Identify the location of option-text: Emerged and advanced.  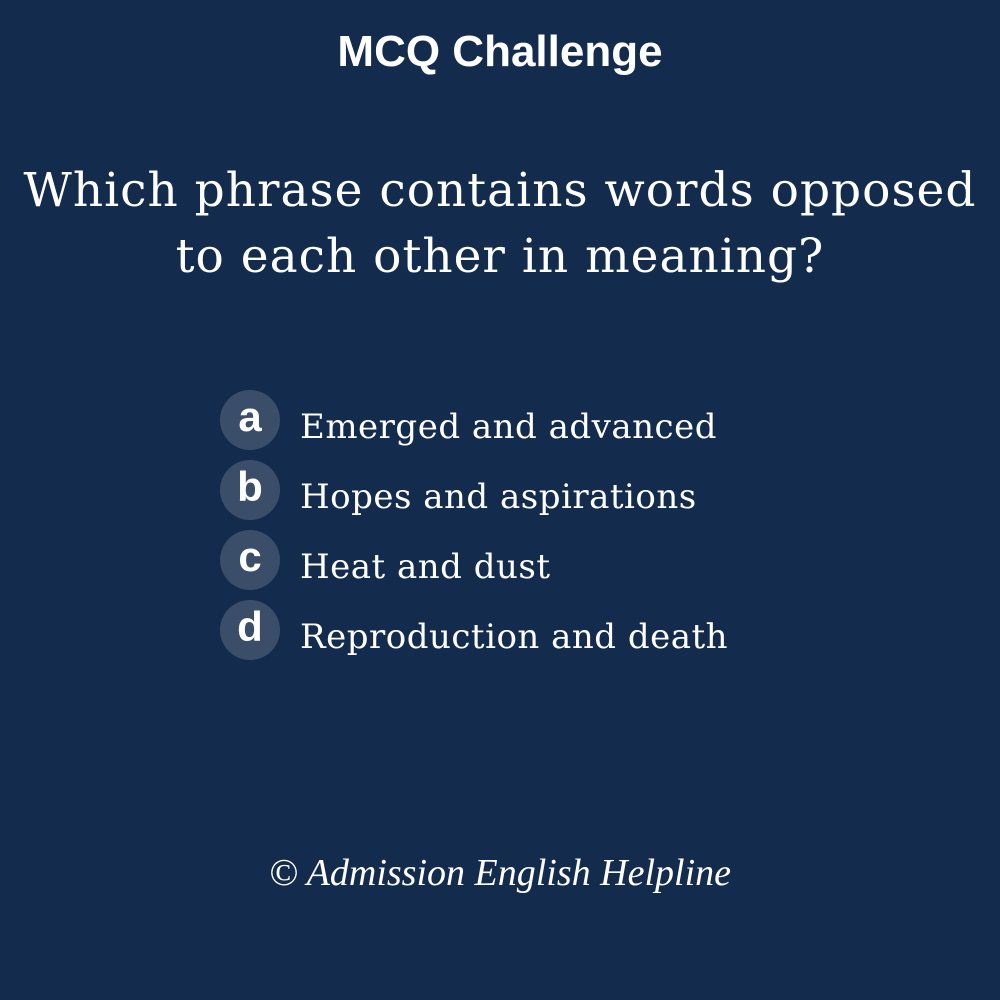
(508, 427).